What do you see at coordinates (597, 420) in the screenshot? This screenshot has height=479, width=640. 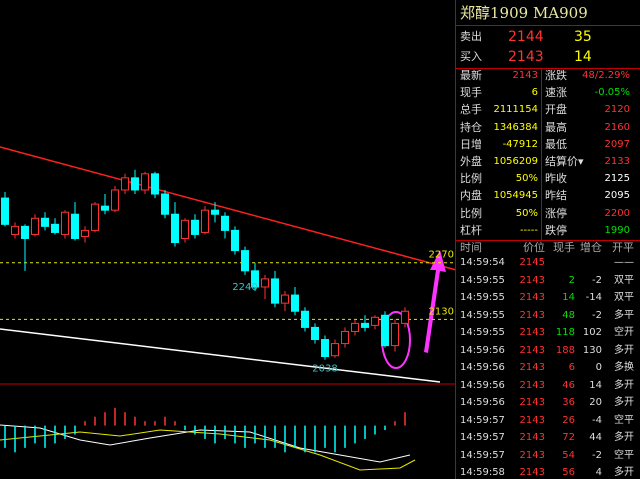 I see `tick-change: -4` at bounding box center [597, 420].